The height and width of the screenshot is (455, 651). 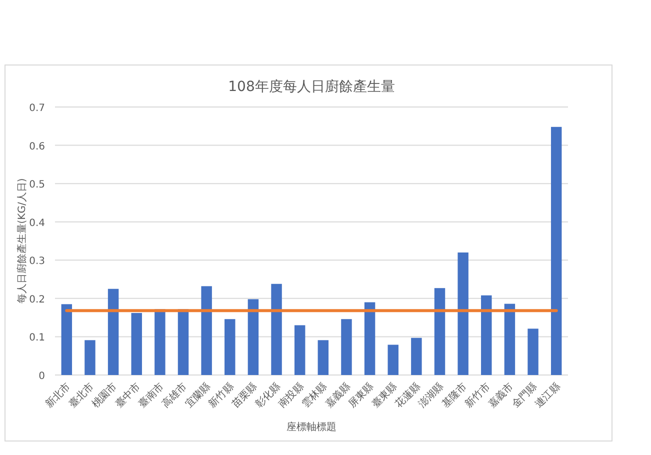 I want to click on y-tick-label: 0.5, so click(x=37, y=185).